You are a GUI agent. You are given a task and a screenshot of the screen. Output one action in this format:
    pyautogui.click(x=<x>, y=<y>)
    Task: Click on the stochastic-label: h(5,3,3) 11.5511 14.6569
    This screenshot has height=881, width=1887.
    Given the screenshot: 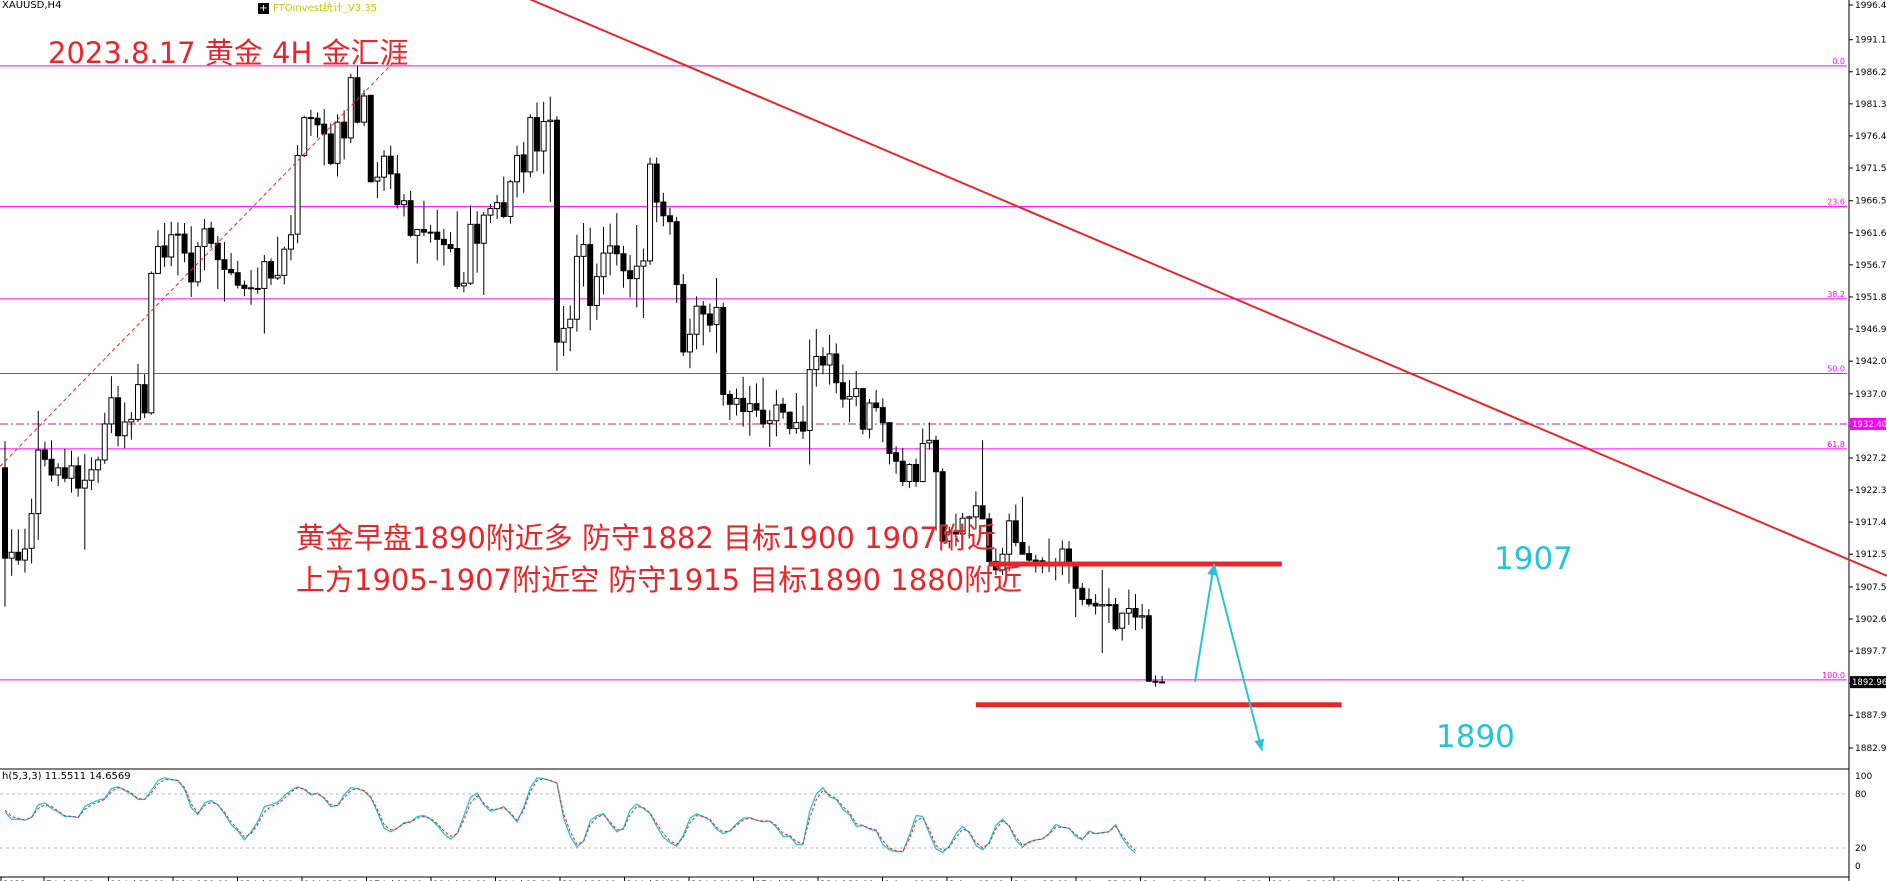 What is the action you would take?
    pyautogui.click(x=66, y=776)
    